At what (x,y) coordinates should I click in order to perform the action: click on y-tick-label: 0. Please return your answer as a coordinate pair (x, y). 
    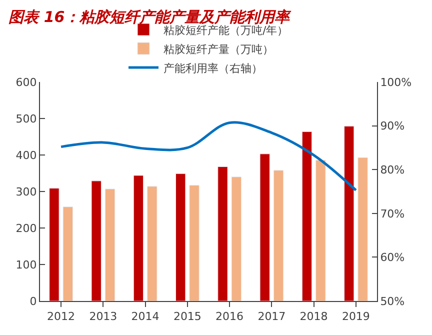
    Looking at the image, I should click on (33, 301).